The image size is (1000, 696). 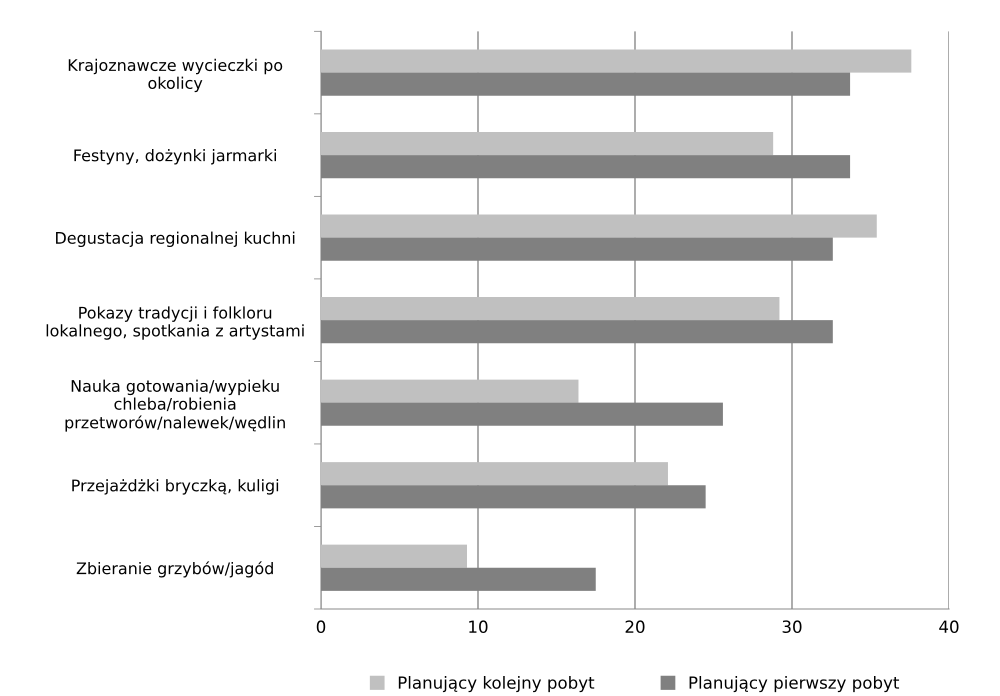 I want to click on x-tick-label: 30, so click(x=792, y=627).